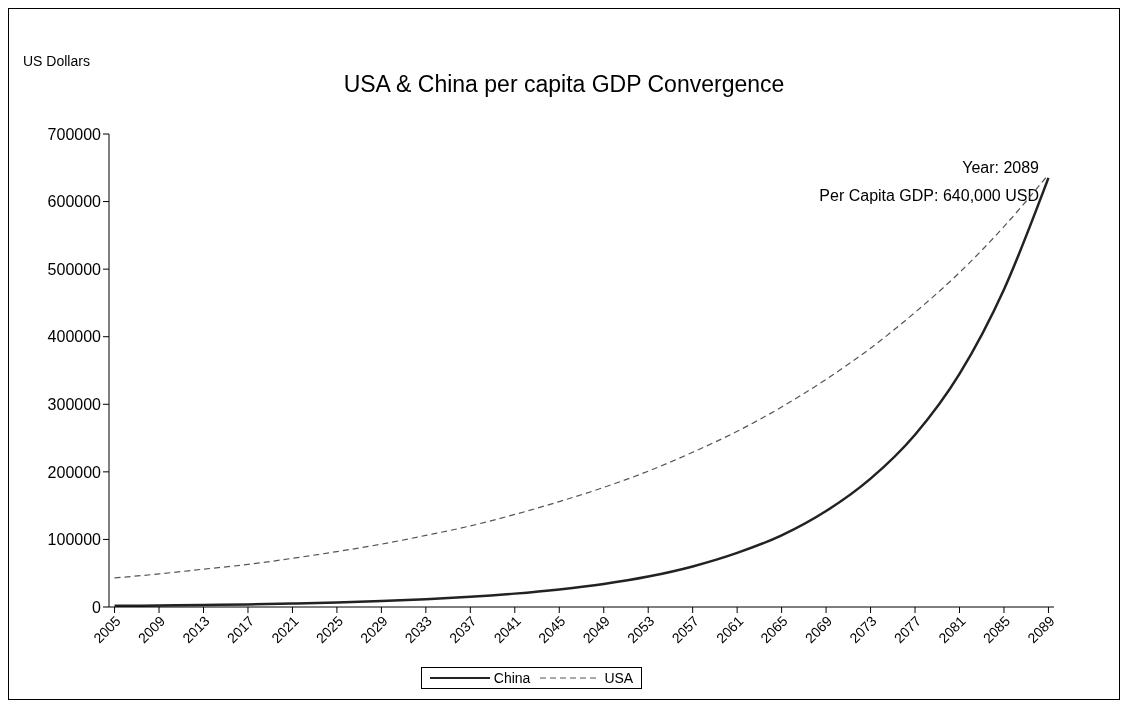 This screenshot has height=712, width=1128. What do you see at coordinates (74, 269) in the screenshot?
I see `y-tick-label: 500000` at bounding box center [74, 269].